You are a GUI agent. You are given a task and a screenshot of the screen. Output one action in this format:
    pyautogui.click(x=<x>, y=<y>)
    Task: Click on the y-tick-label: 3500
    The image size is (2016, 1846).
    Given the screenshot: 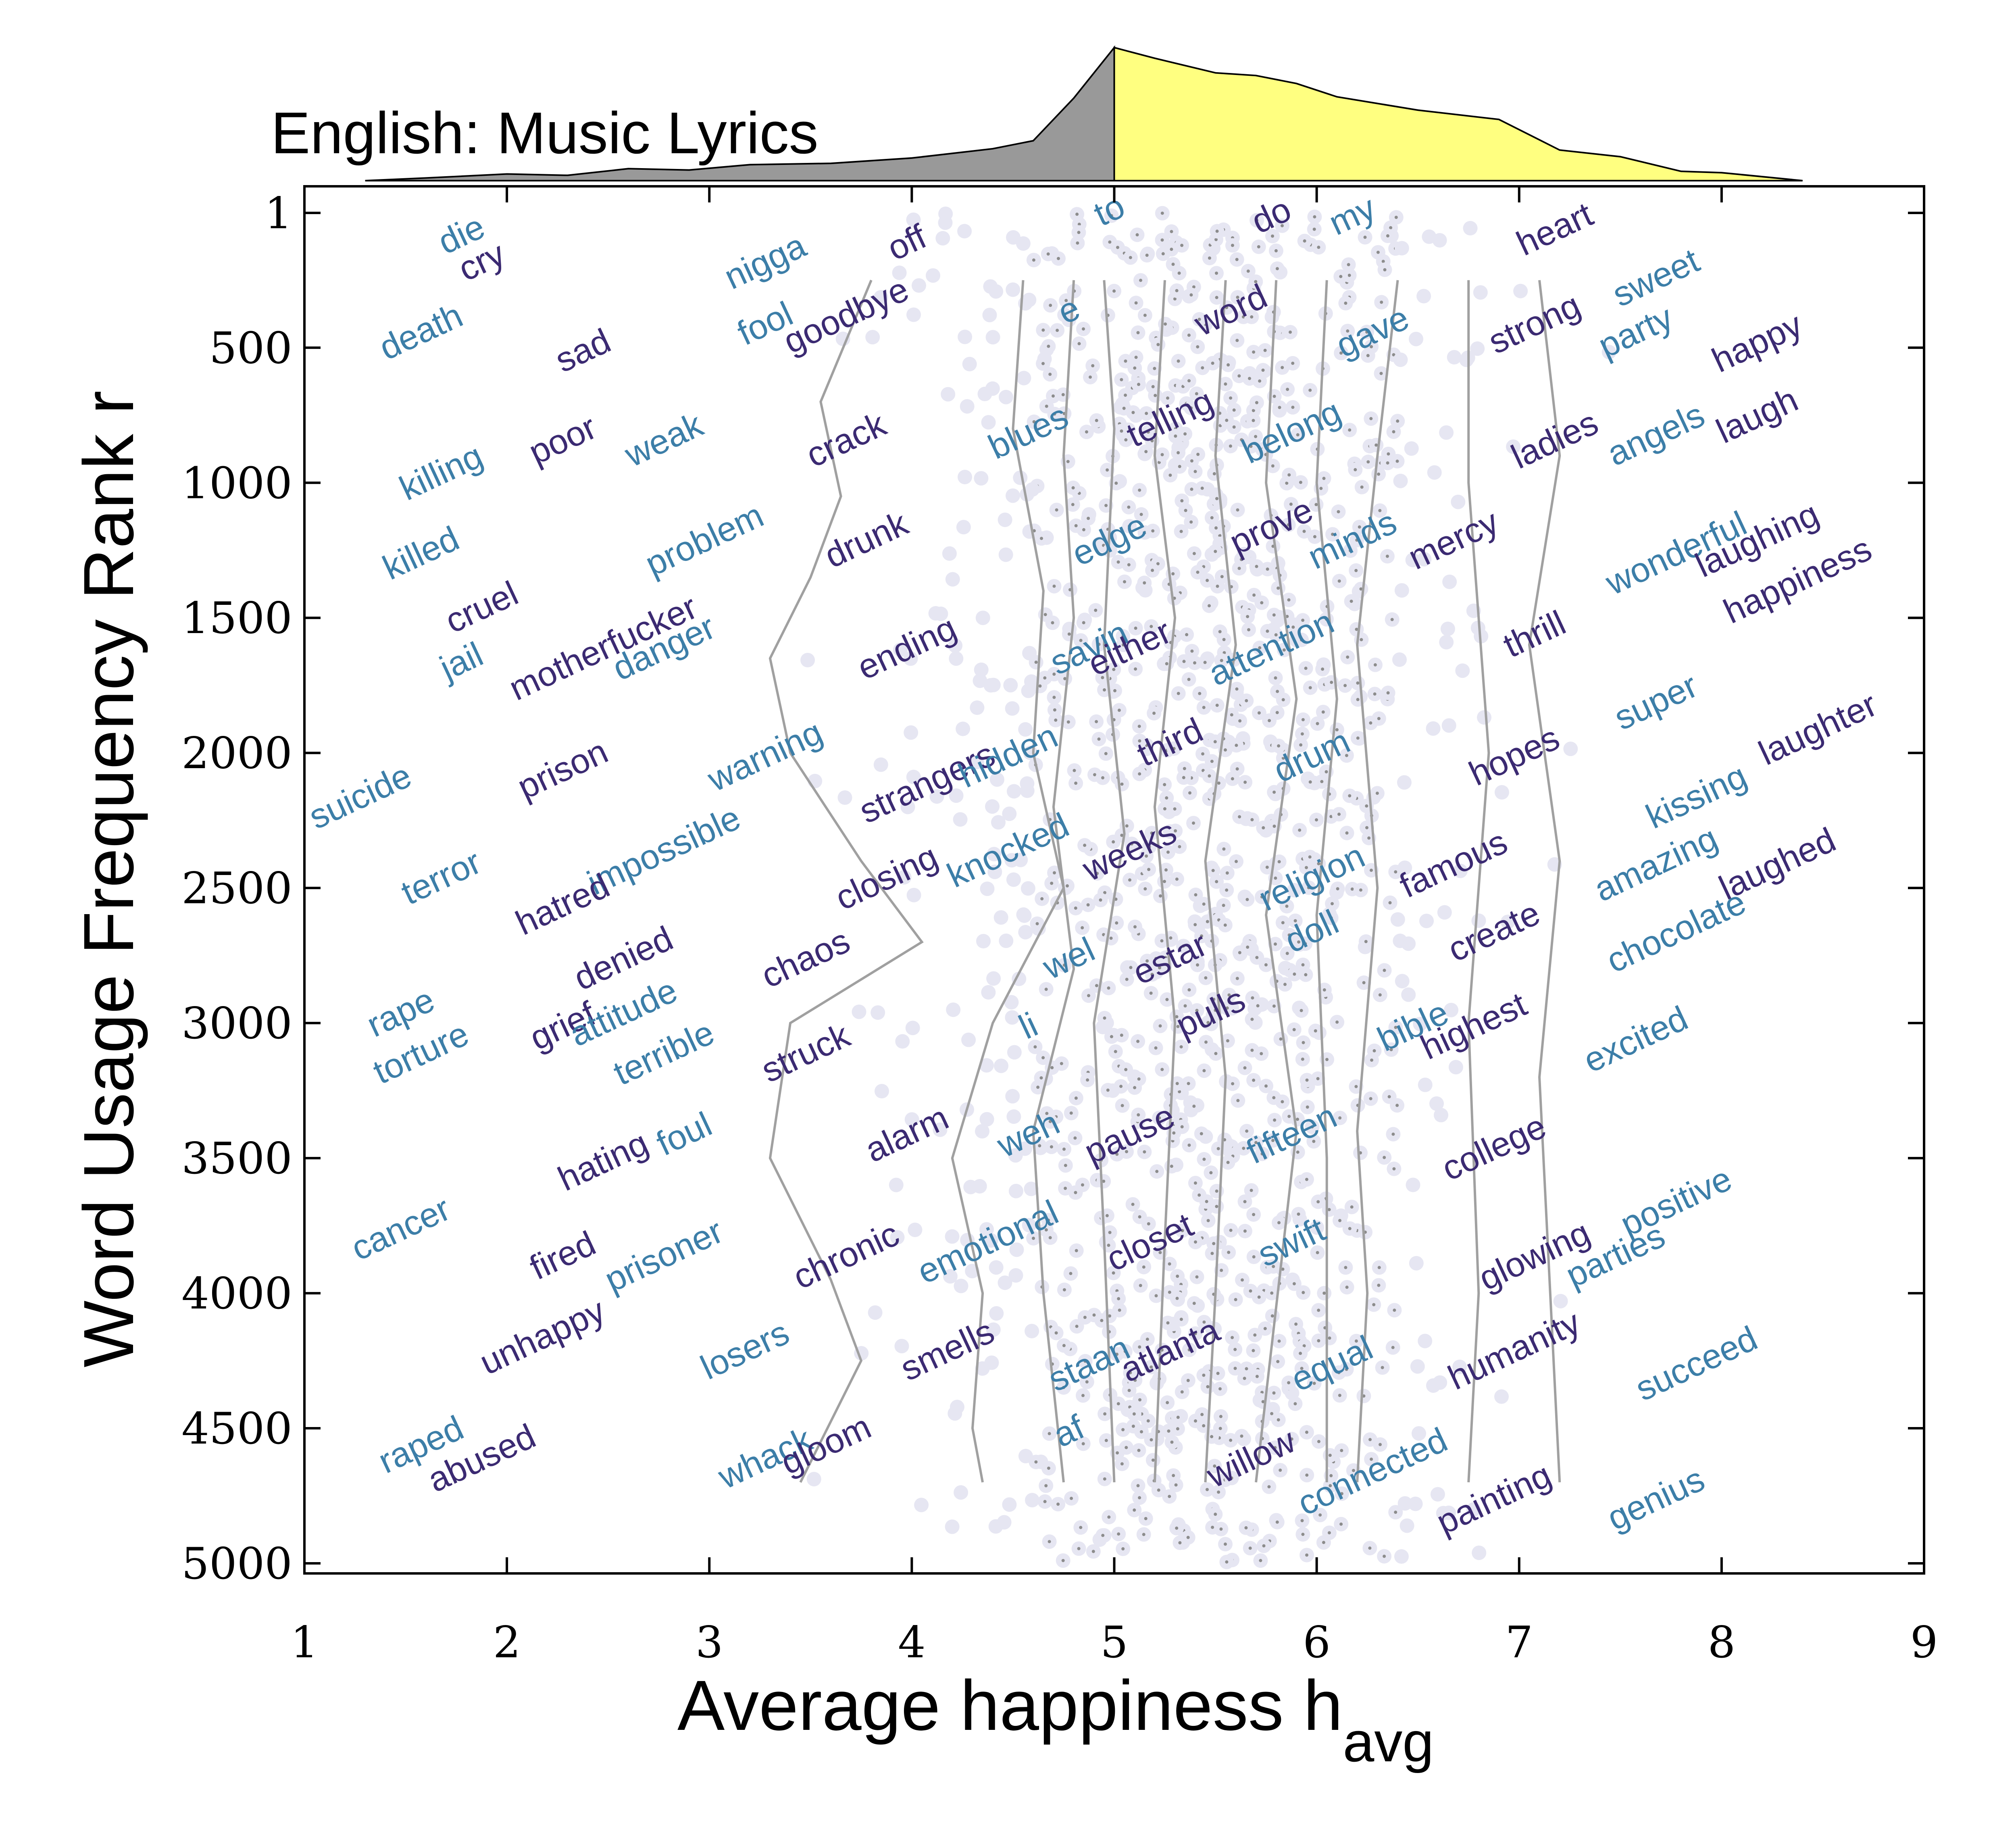 What is the action you would take?
    pyautogui.click(x=237, y=1159)
    